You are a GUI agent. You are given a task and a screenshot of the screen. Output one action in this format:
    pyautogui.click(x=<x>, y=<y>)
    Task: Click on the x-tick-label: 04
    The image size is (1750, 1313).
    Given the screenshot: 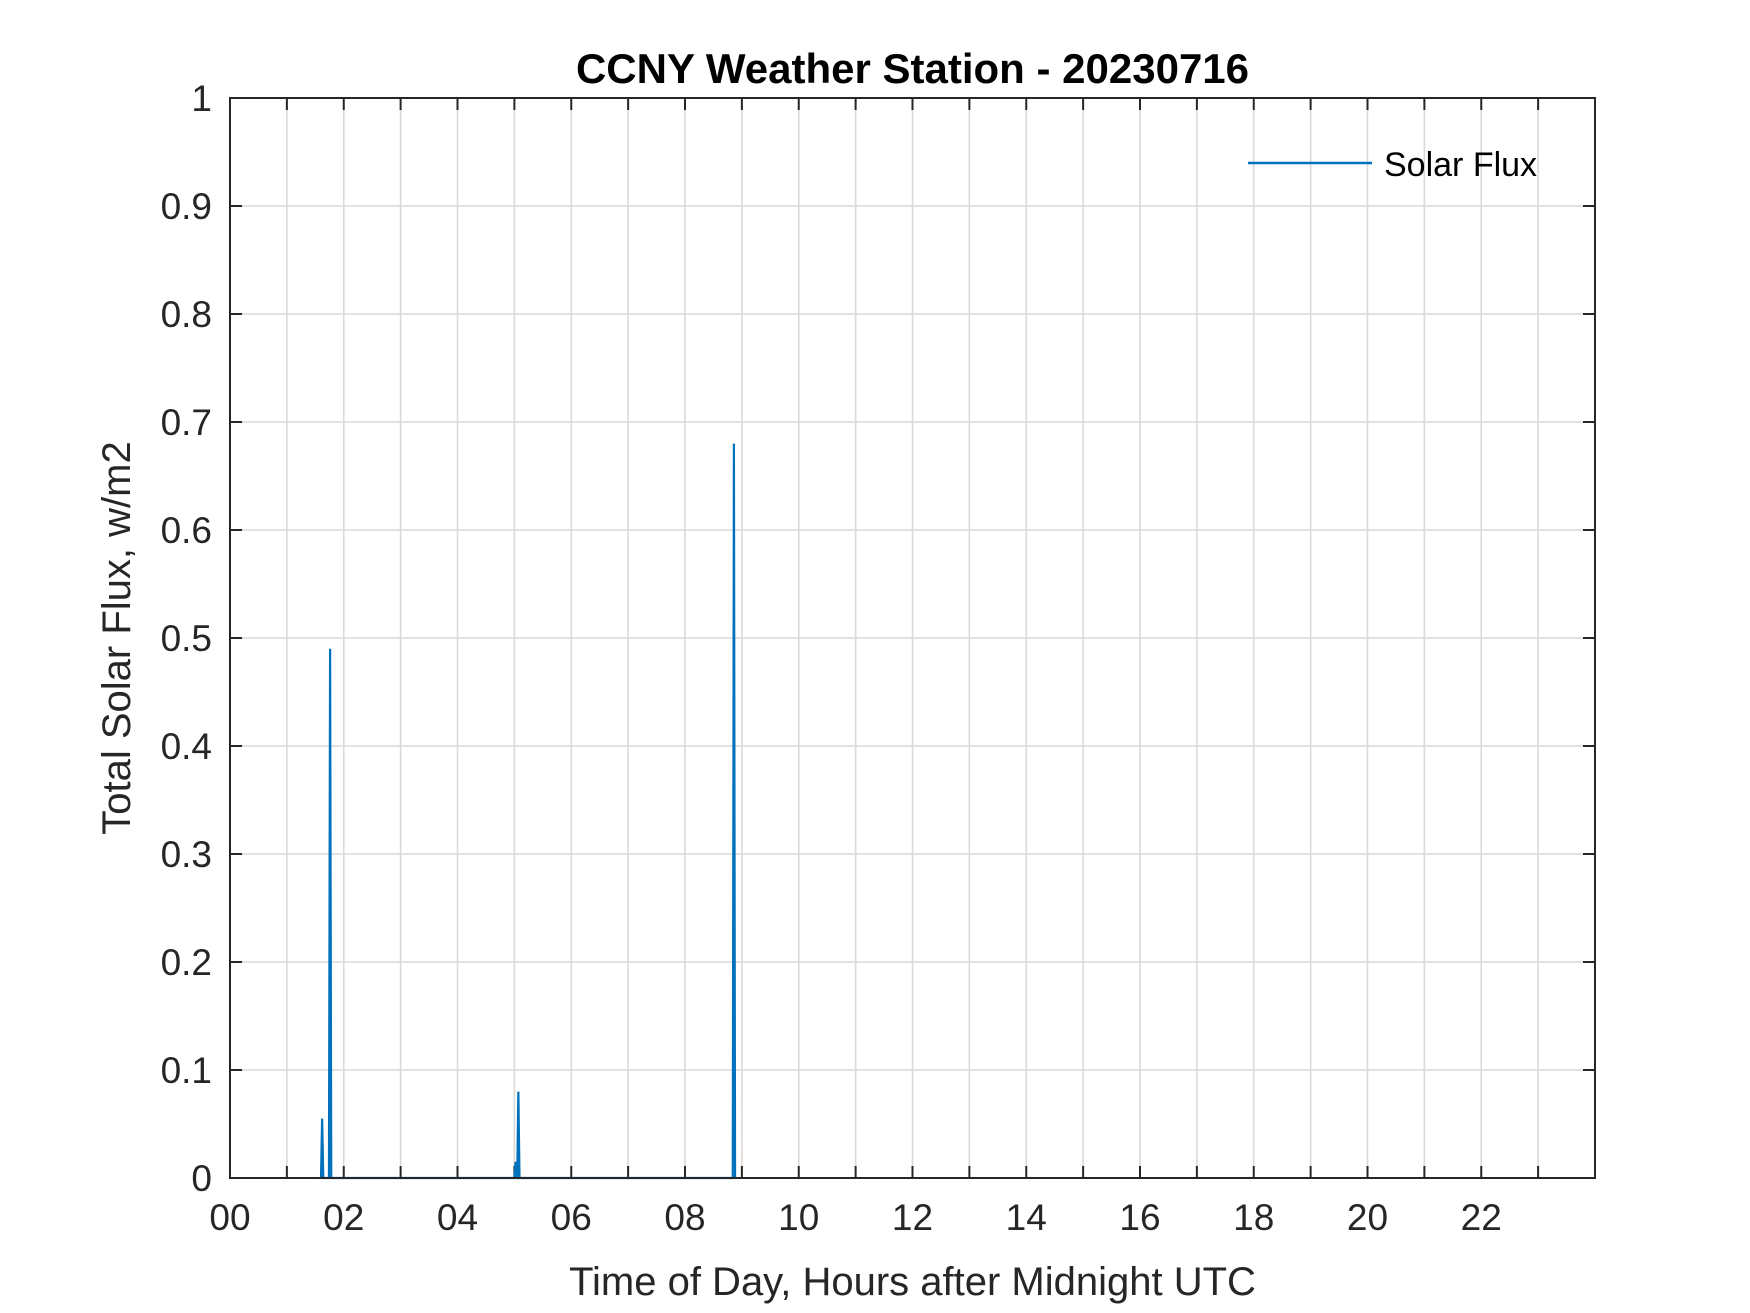 What is the action you would take?
    pyautogui.click(x=457, y=1217)
    